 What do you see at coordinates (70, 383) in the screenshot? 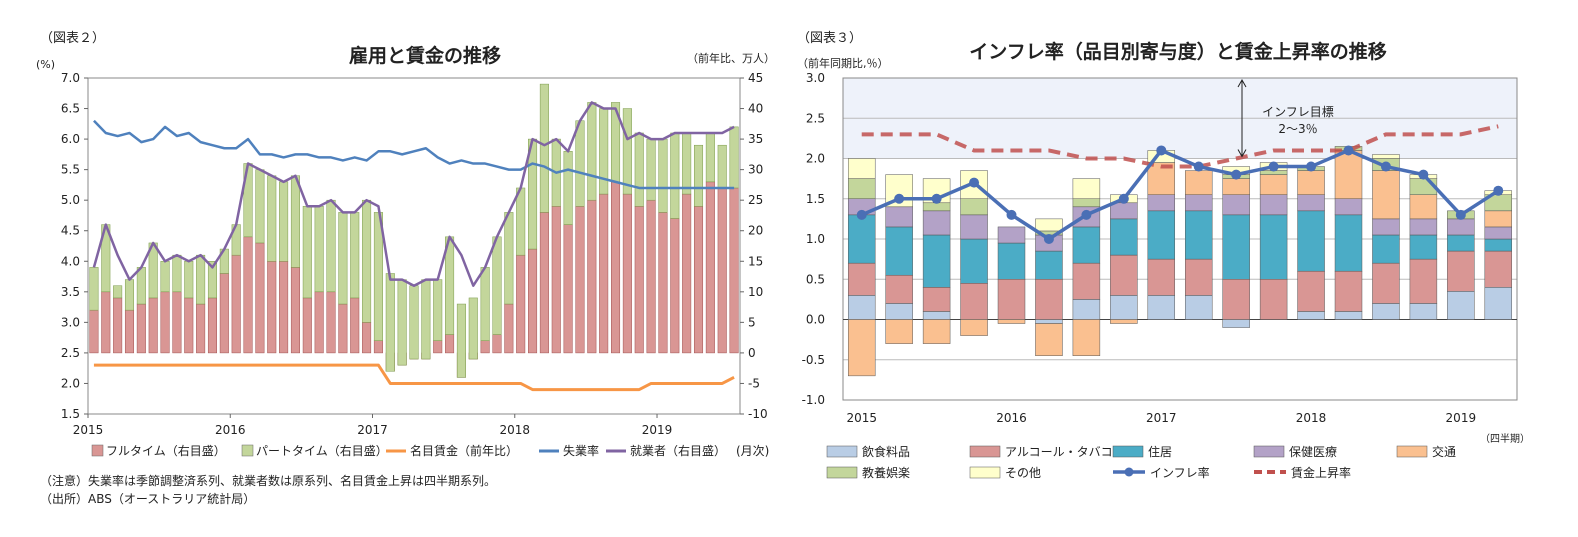
I see `chart-left-left-tick-label: 2.0` at bounding box center [70, 383].